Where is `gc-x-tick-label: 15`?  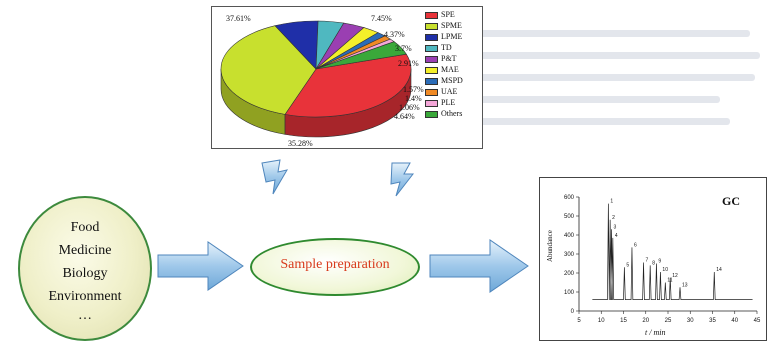 gc-x-tick-label: 15 is located at coordinates (623, 321).